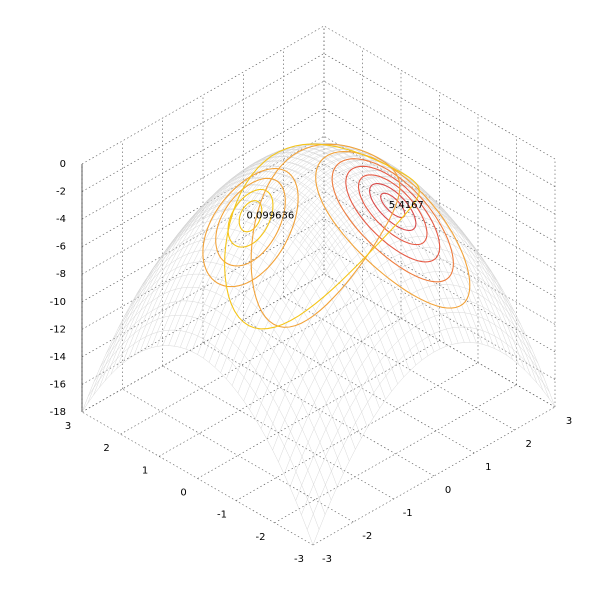  What do you see at coordinates (569, 421) in the screenshot?
I see `x-tick-label: 3` at bounding box center [569, 421].